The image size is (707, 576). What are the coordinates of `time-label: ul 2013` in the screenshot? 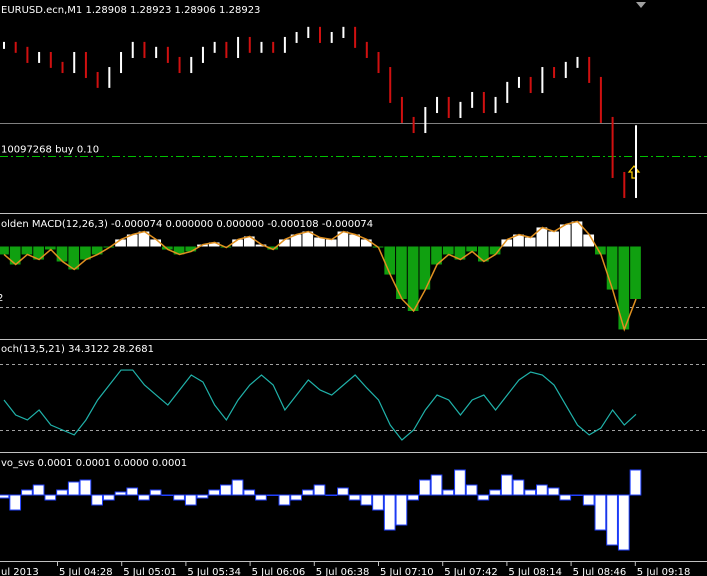 It's located at (20, 571).